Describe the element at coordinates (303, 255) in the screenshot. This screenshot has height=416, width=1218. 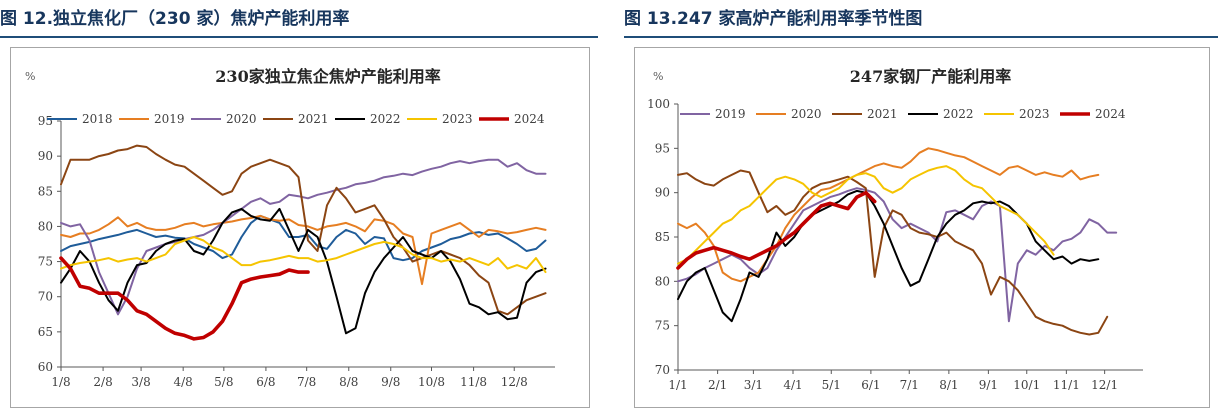
I see `chart0-series-line-2023` at that location.